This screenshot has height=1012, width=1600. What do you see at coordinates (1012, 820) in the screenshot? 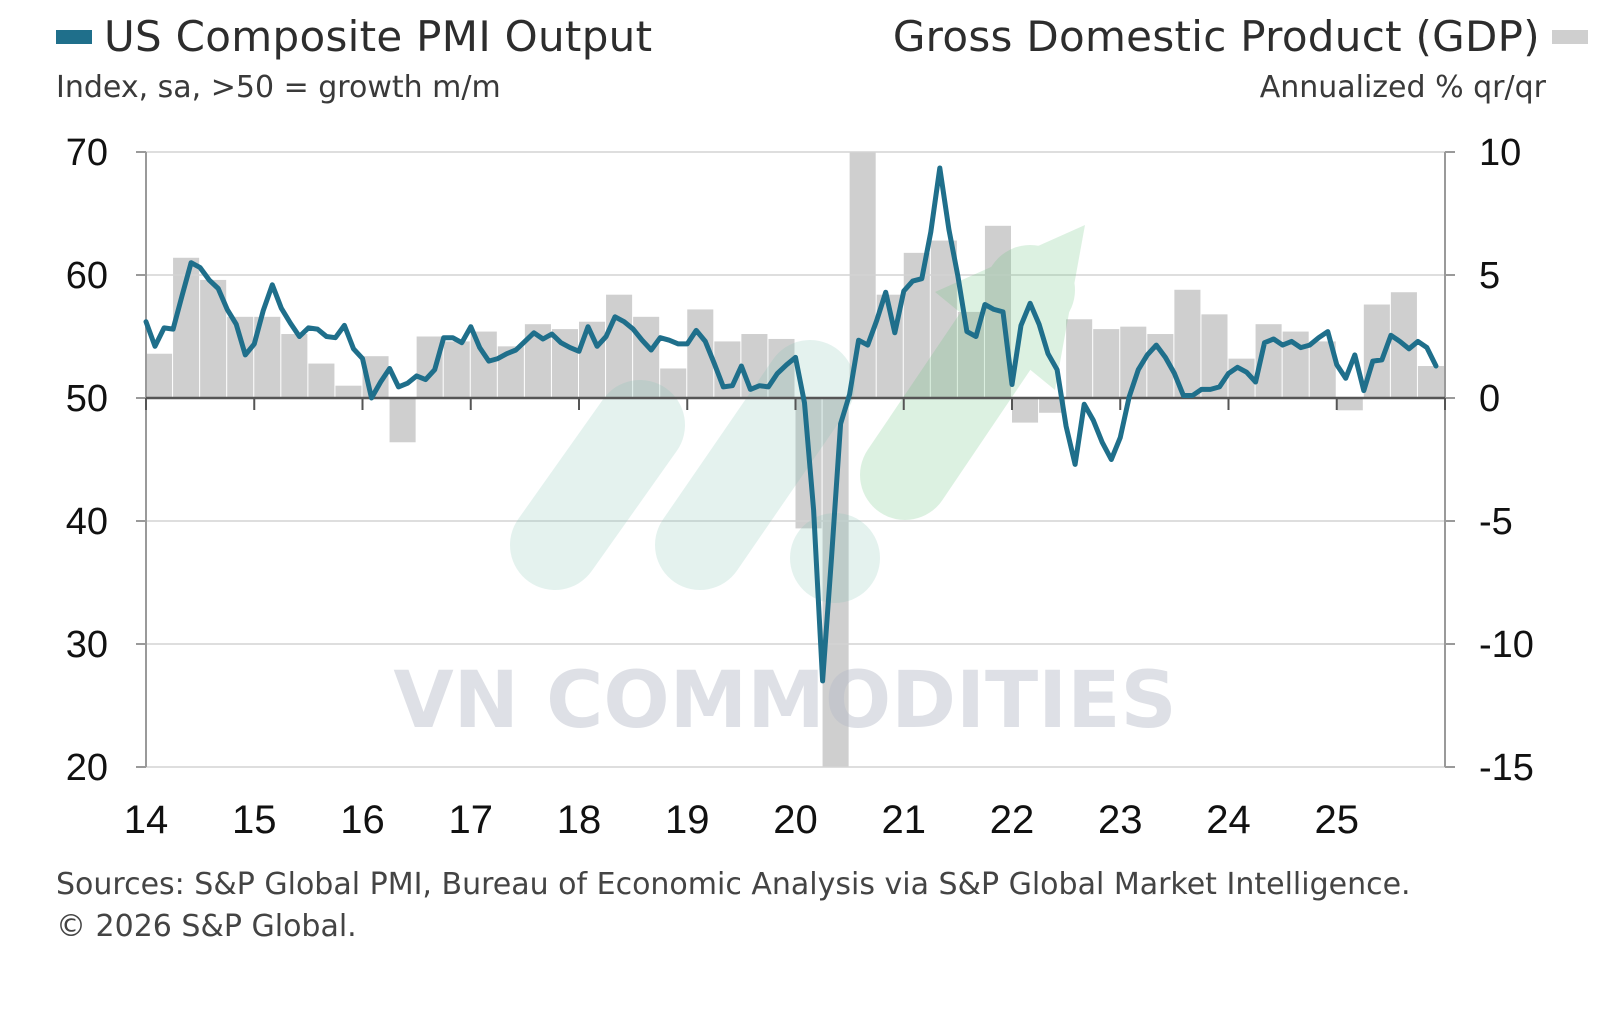
I see `x-tick-label: 22` at bounding box center [1012, 820].